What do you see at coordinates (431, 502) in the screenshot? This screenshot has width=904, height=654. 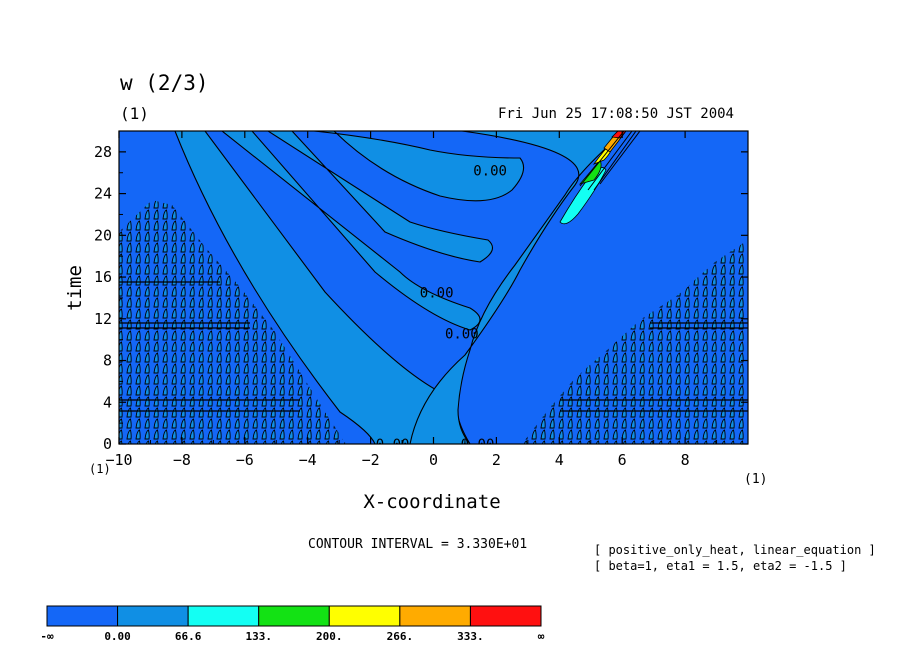 I see `x-axis-label: X-coordinate` at bounding box center [431, 502].